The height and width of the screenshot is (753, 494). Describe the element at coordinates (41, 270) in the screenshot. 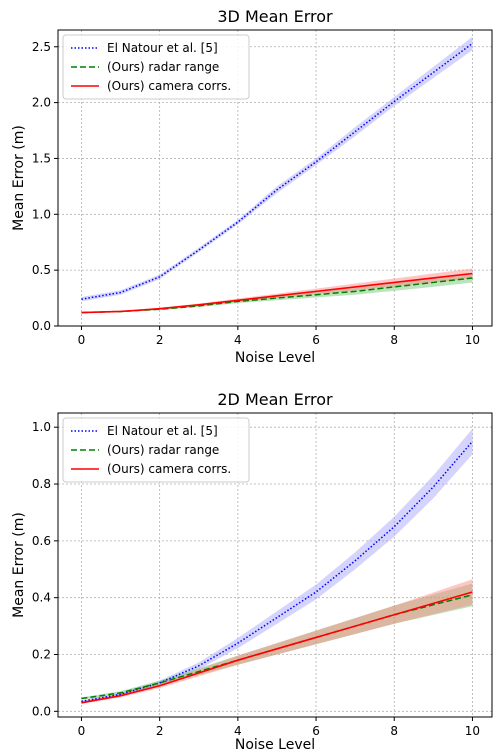

I see `y-tick-label: 0.5` at that location.